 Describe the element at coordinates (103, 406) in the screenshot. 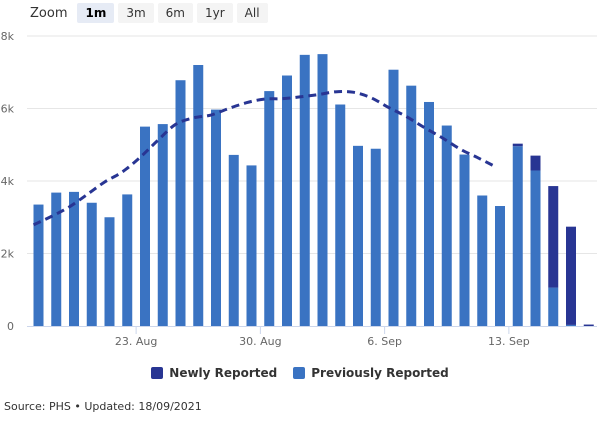

I see `source-text: Source: PHS • Updated: 18/09/2021` at that location.